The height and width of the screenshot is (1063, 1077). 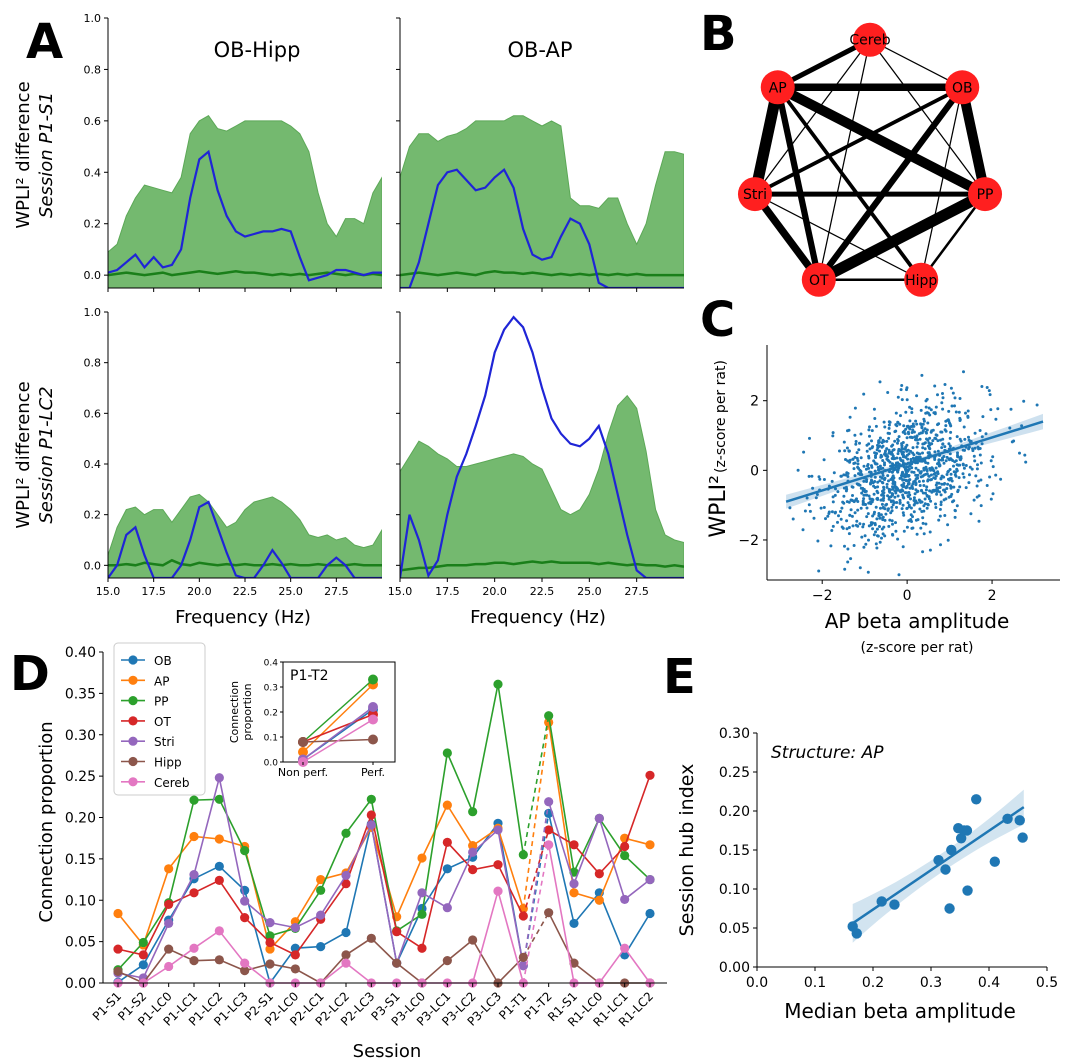 I want to click on x-tick-label: 15.0, so click(x=108, y=591).